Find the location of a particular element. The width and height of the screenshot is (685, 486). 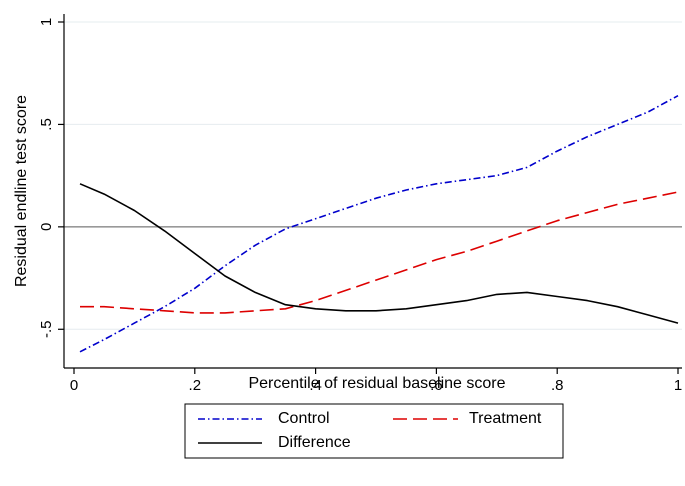

x-tick-label: 1 is located at coordinates (678, 385).